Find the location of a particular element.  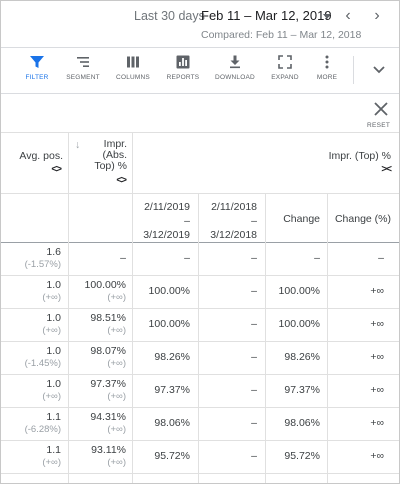

date-range-selector: Feb 11 – Mar 12, 2019 is located at coordinates (266, 15).